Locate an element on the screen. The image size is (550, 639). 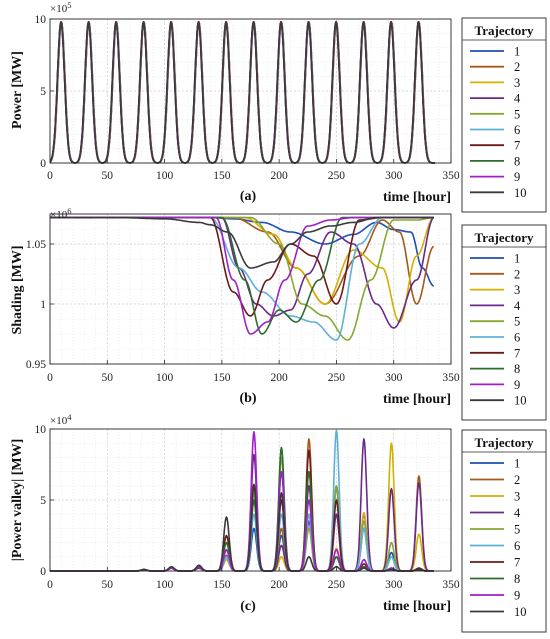
legend-2: Trajectory 12 3 4 5 67 8 9 10 is located at coordinates (504, 322).